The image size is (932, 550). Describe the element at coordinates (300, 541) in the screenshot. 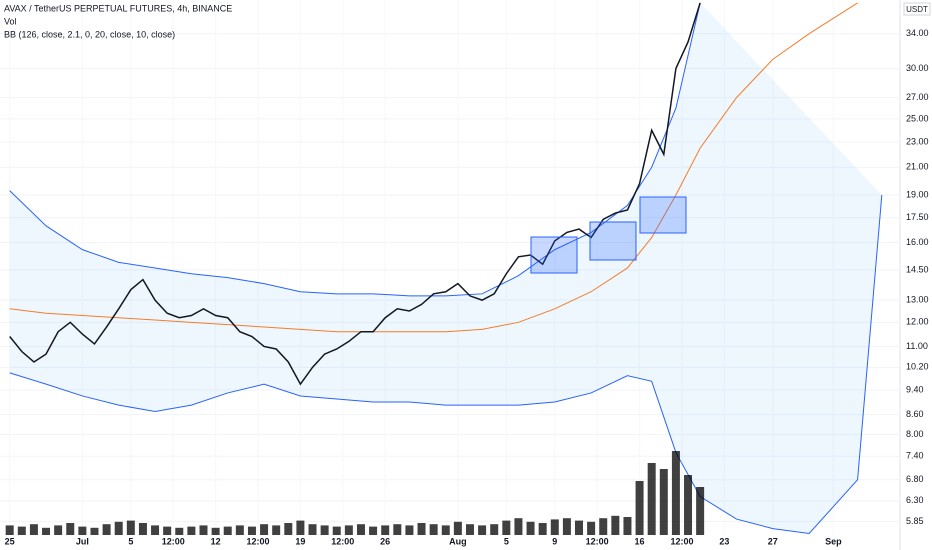

I see `x-tick-label: 19` at that location.